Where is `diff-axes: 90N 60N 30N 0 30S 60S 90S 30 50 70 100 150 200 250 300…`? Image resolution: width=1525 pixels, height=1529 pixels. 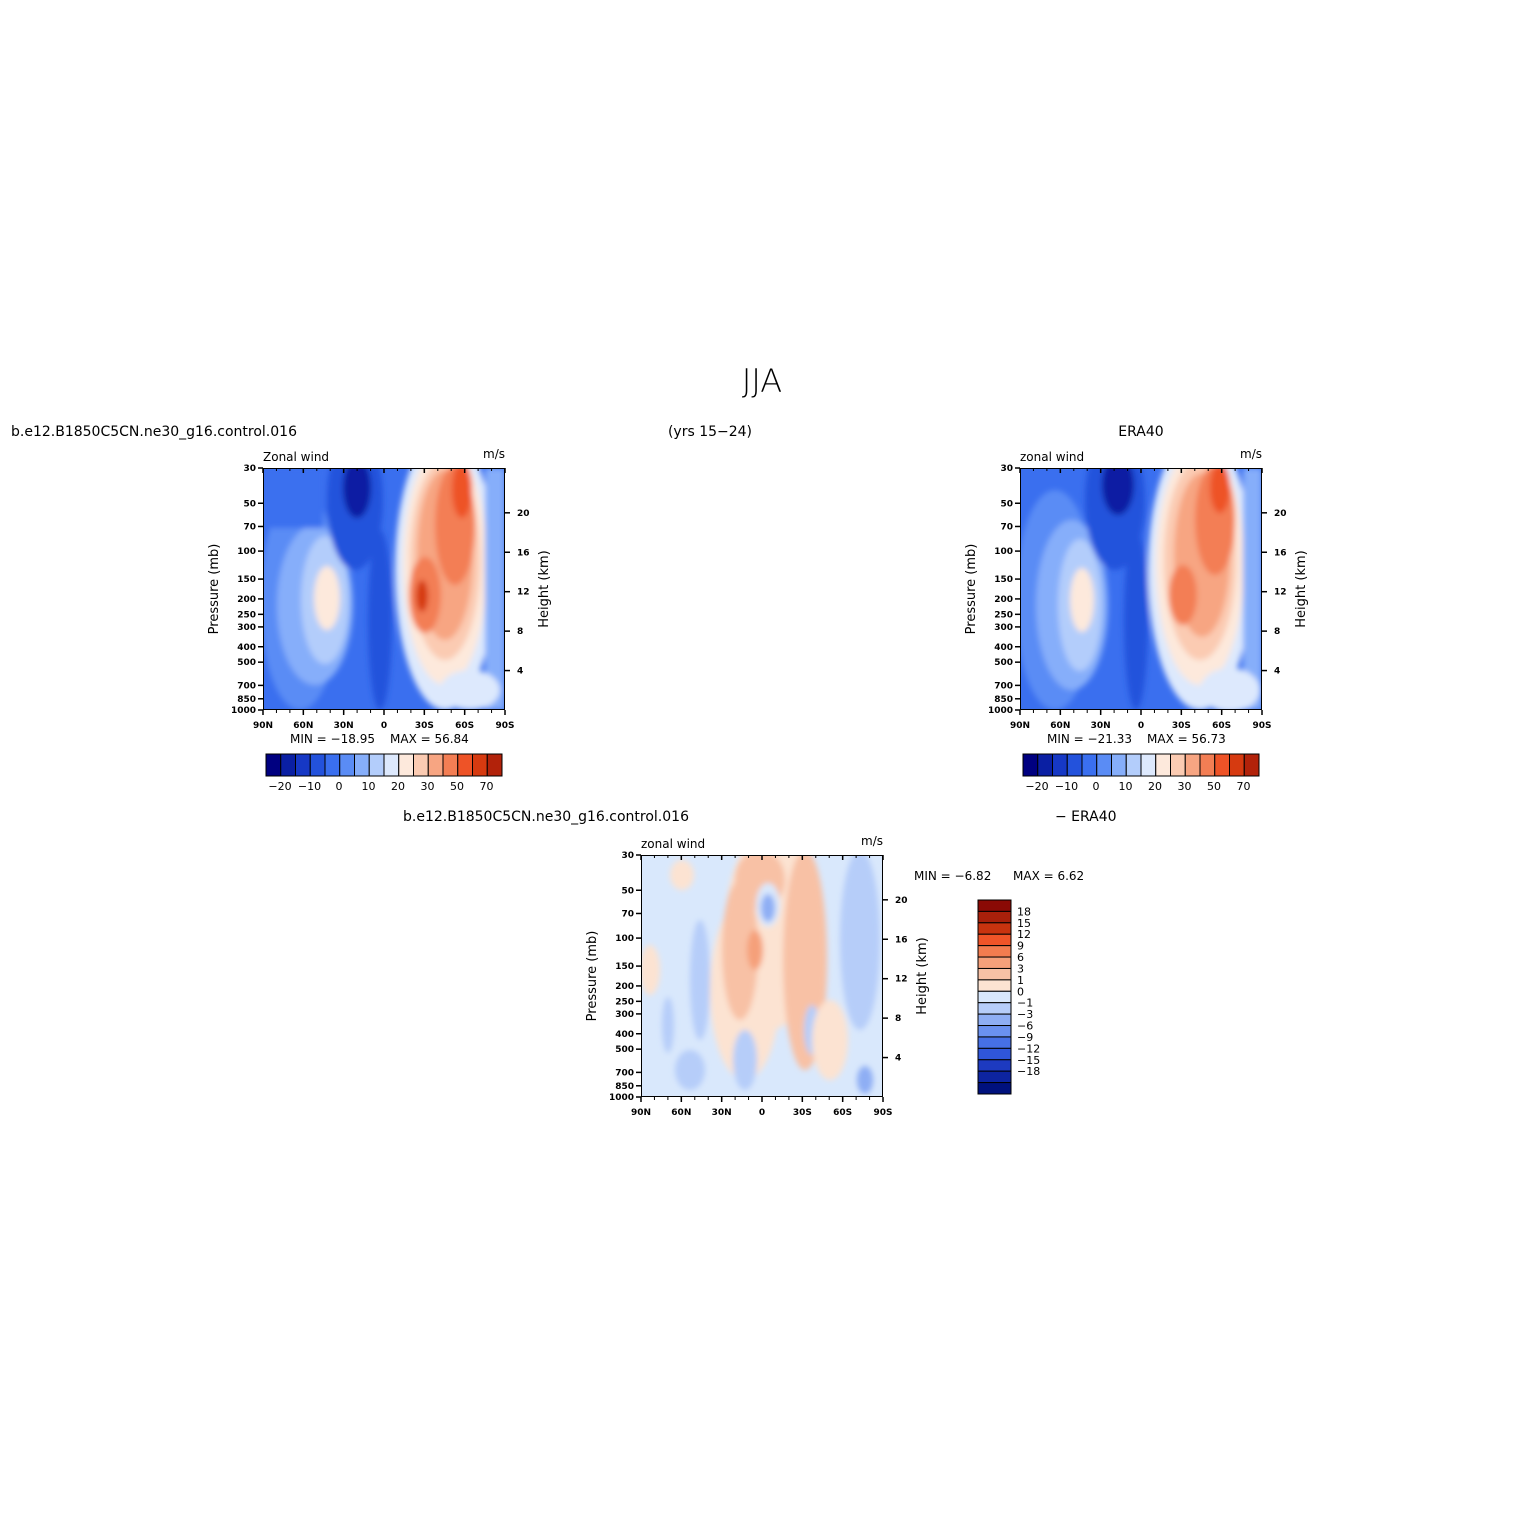 diff-axes: 90N 60N 30N 0 30S 60S 90S 30 50 70 100 150 200 250 300… is located at coordinates (758, 984).